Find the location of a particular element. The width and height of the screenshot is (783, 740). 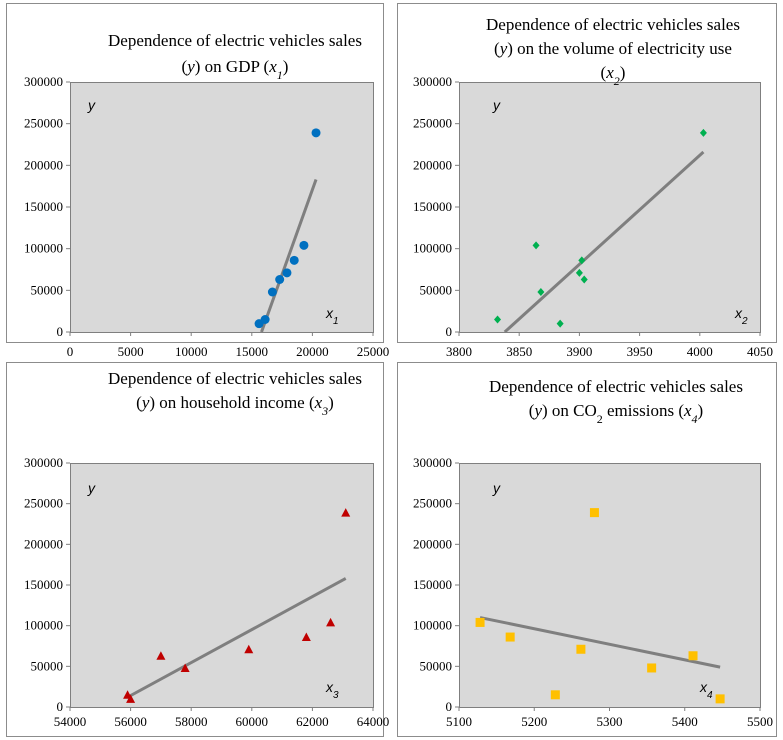

x-axis-label: x2 is located at coordinates (741, 316).